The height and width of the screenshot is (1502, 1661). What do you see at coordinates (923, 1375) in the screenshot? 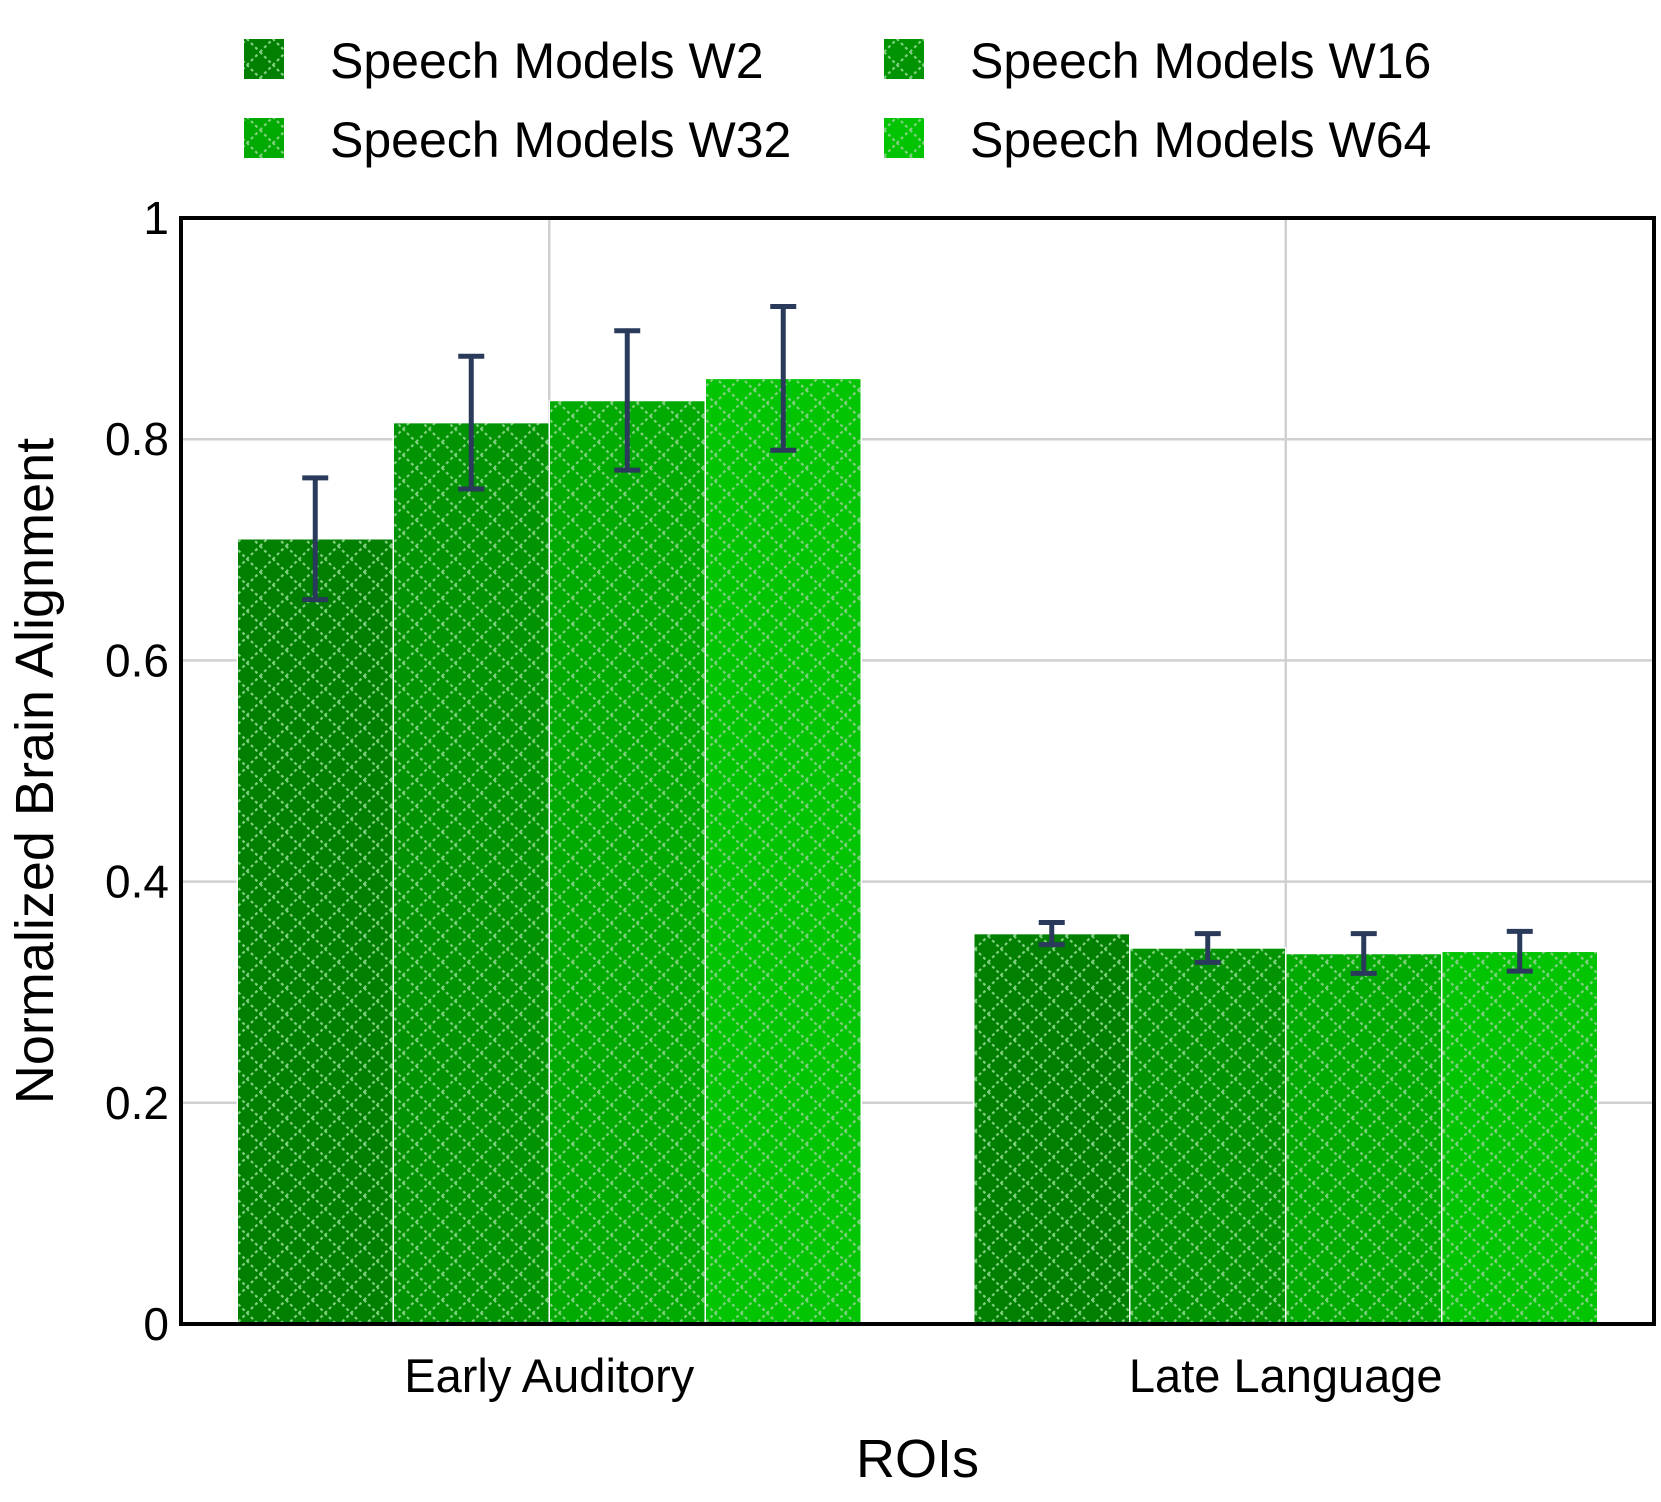
I see `x-category-labels: Early Auditory Late Language` at bounding box center [923, 1375].